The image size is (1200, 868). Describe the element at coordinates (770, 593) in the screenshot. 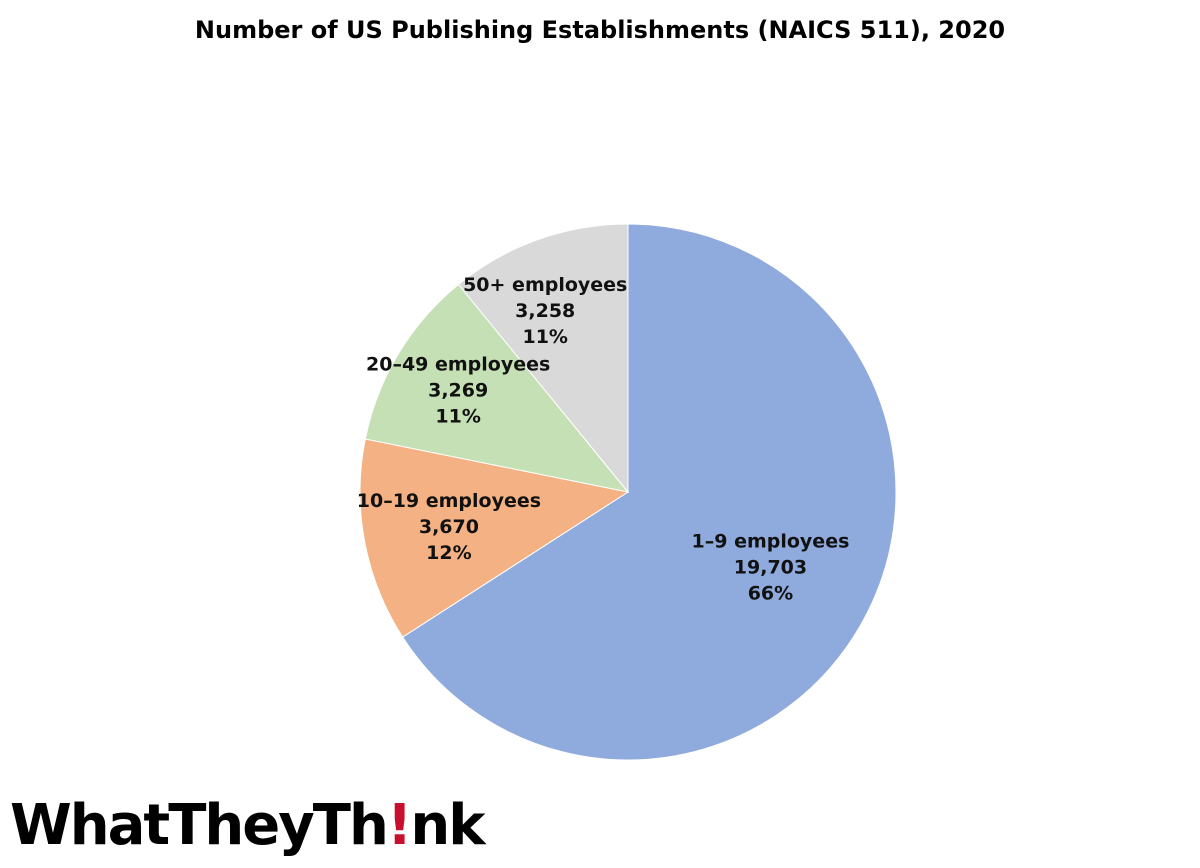

I see `slice-percent-1: 66%` at that location.